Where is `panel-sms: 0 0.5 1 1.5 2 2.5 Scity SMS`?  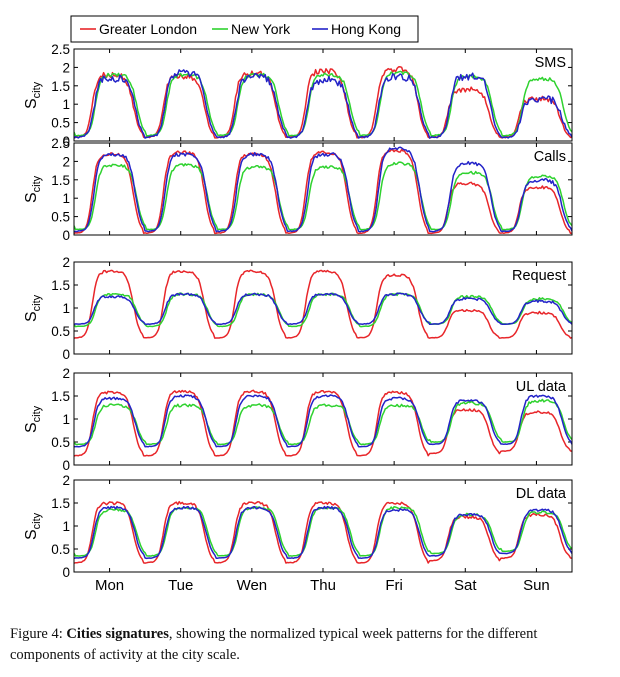
panel-sms: 0 0.5 1 1.5 2 2.5 Scity SMS is located at coordinates (298, 95).